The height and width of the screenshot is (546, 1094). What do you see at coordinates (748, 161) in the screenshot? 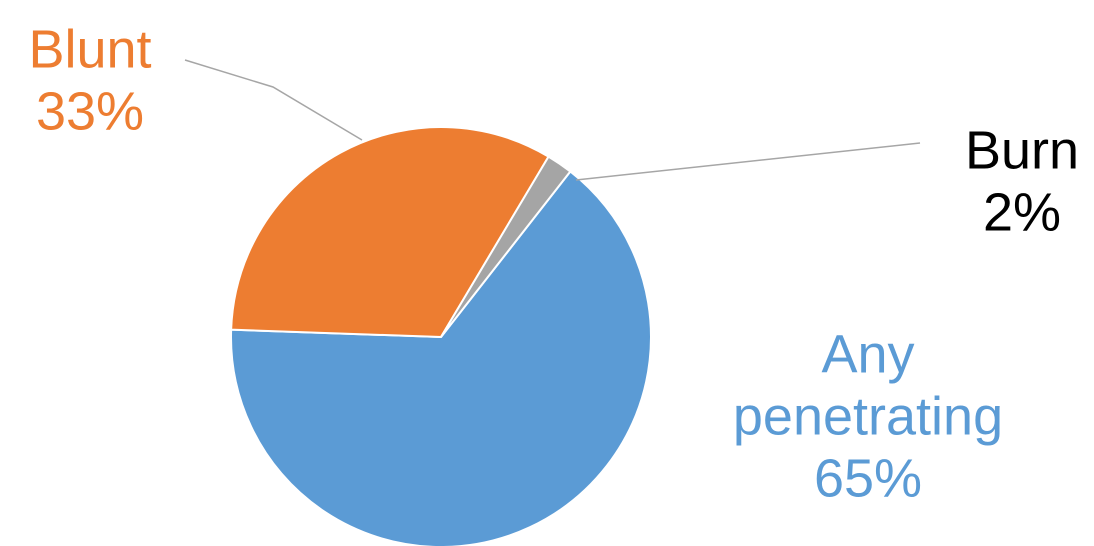
I see `leader-line-burn` at bounding box center [748, 161].